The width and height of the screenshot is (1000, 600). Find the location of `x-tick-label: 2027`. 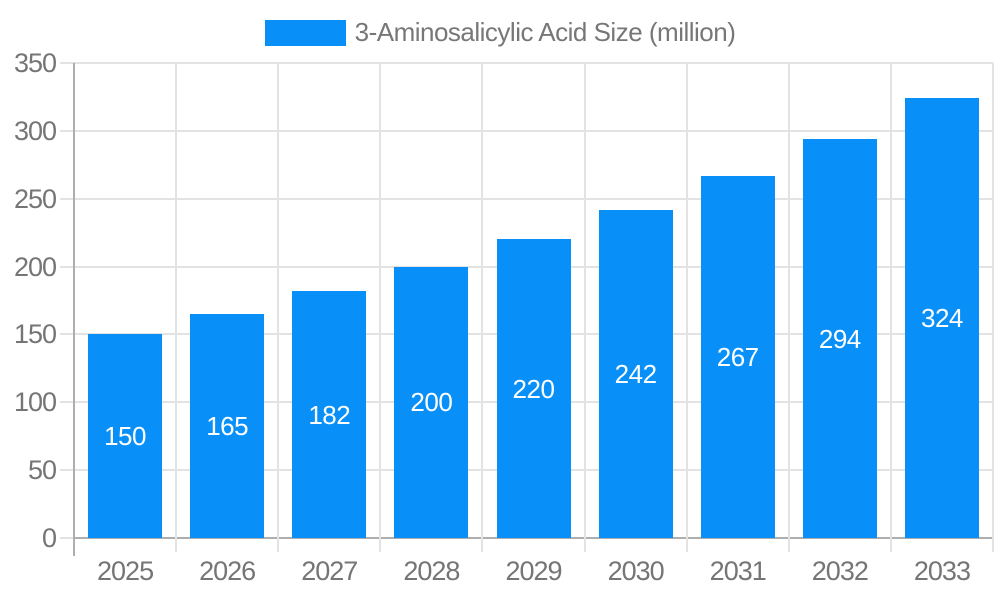

x-tick-label: 2027 is located at coordinates (329, 571).